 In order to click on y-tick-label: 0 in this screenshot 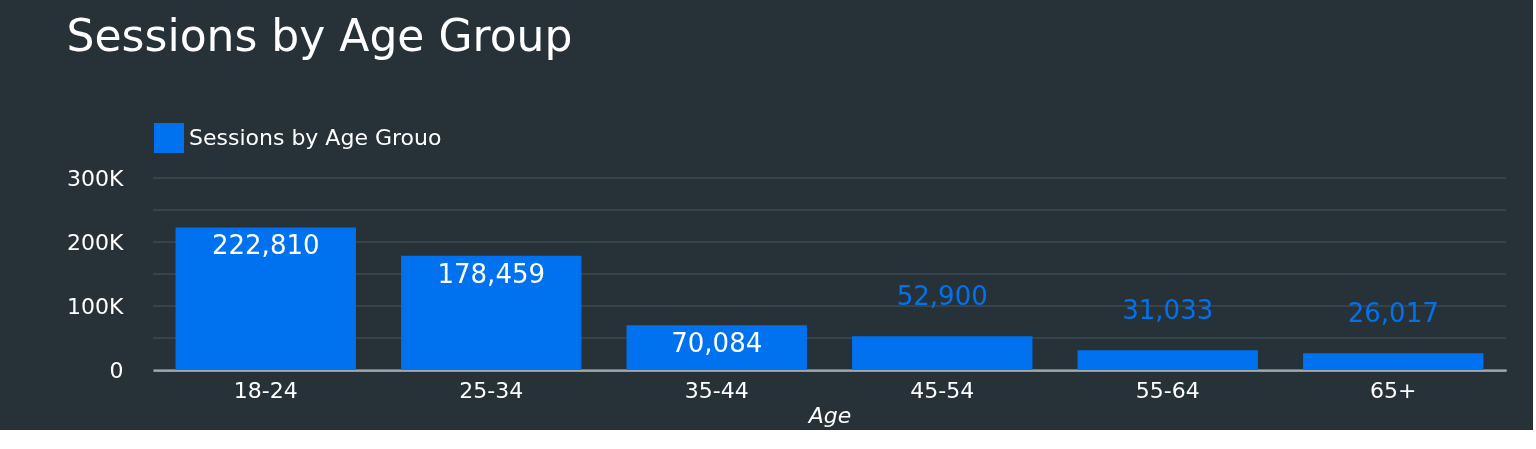, I will do `click(116, 370)`.